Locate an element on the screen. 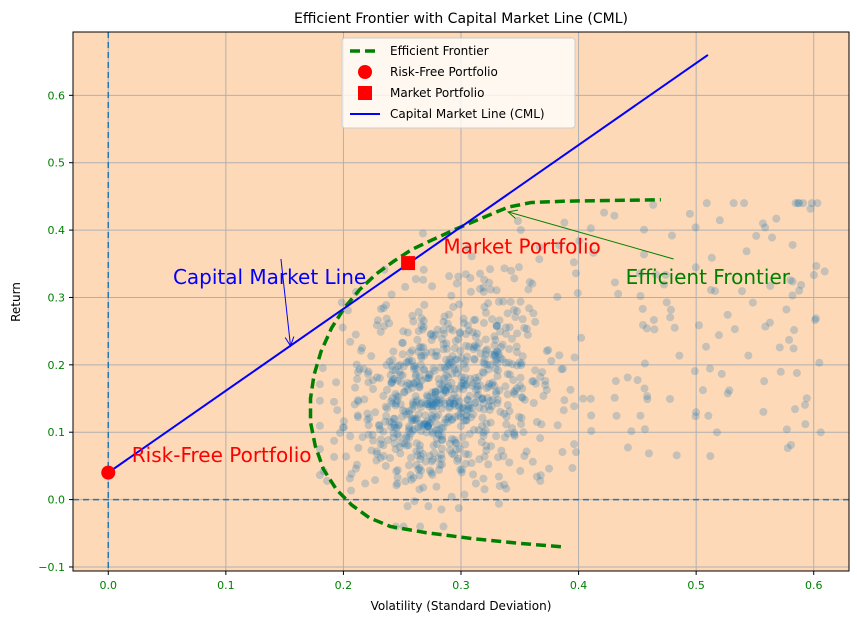  x-tick-label: 0.2 is located at coordinates (344, 585).